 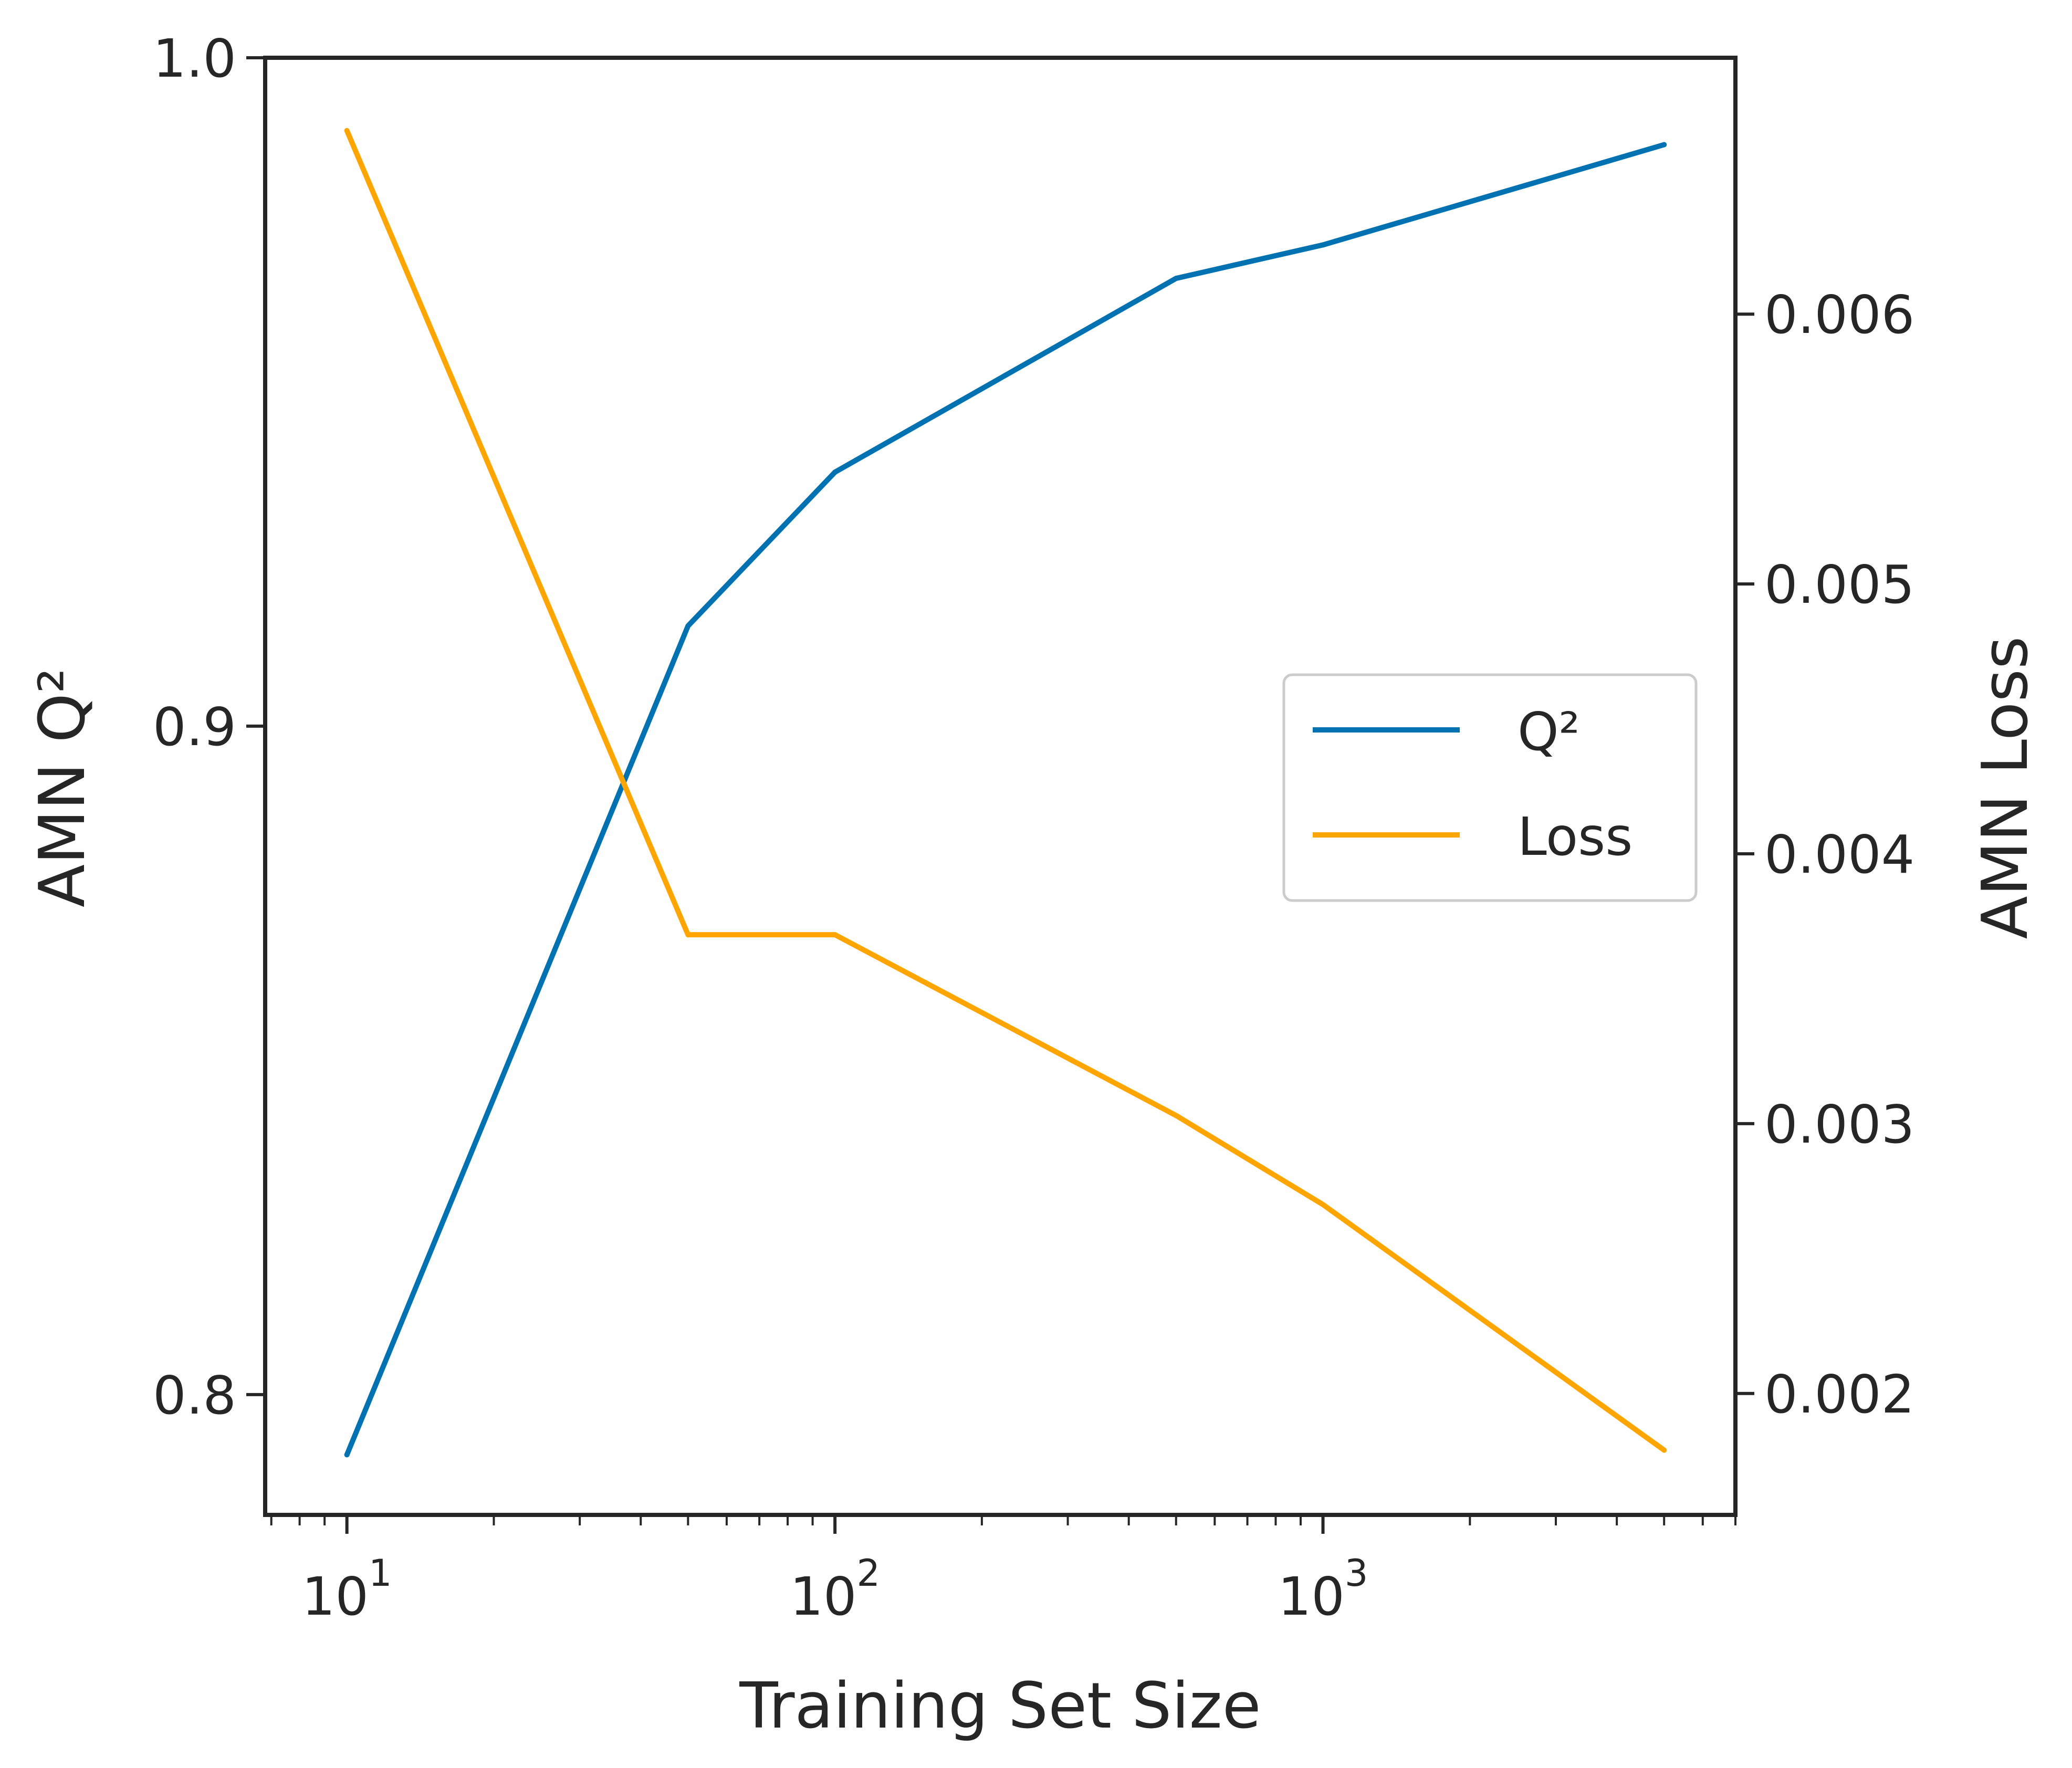 I want to click on left-y-tick-label: 0.8, so click(x=194, y=1395).